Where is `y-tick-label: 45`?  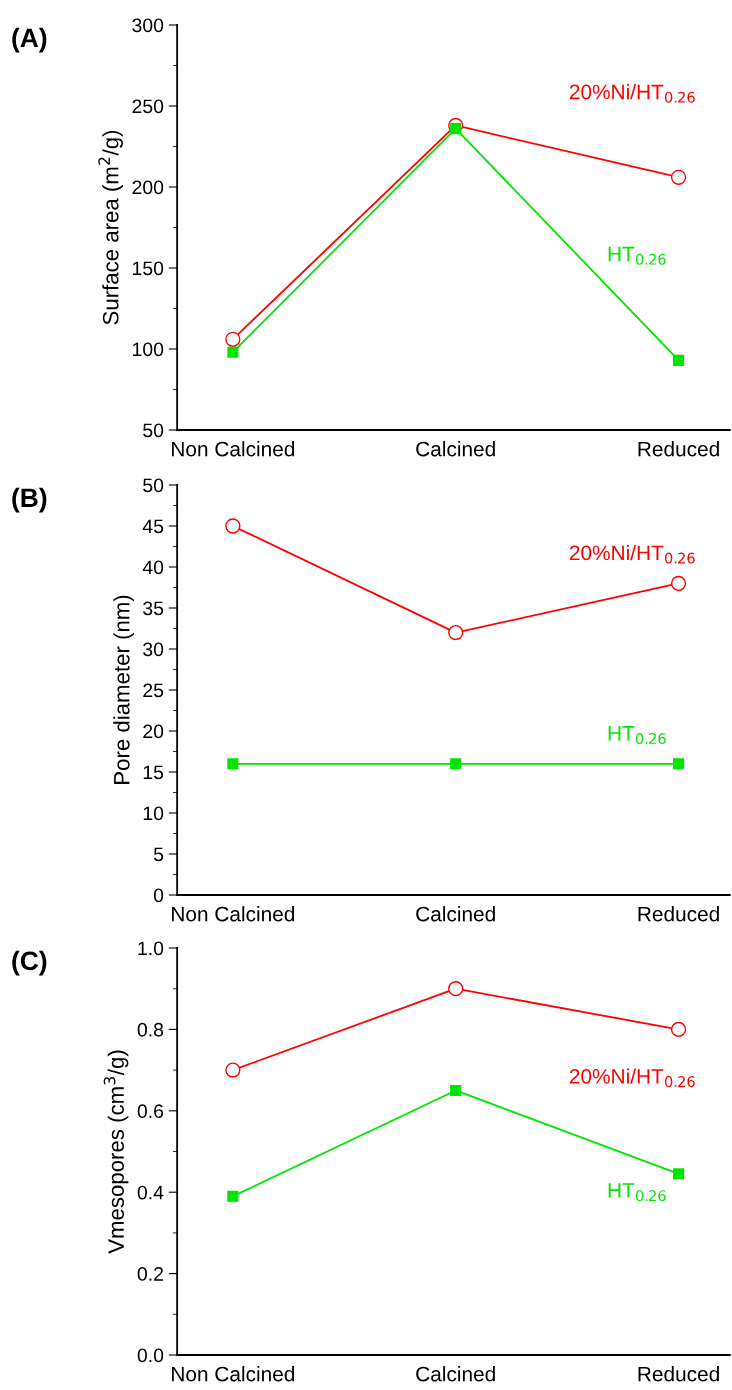 y-tick-label: 45 is located at coordinates (153, 526).